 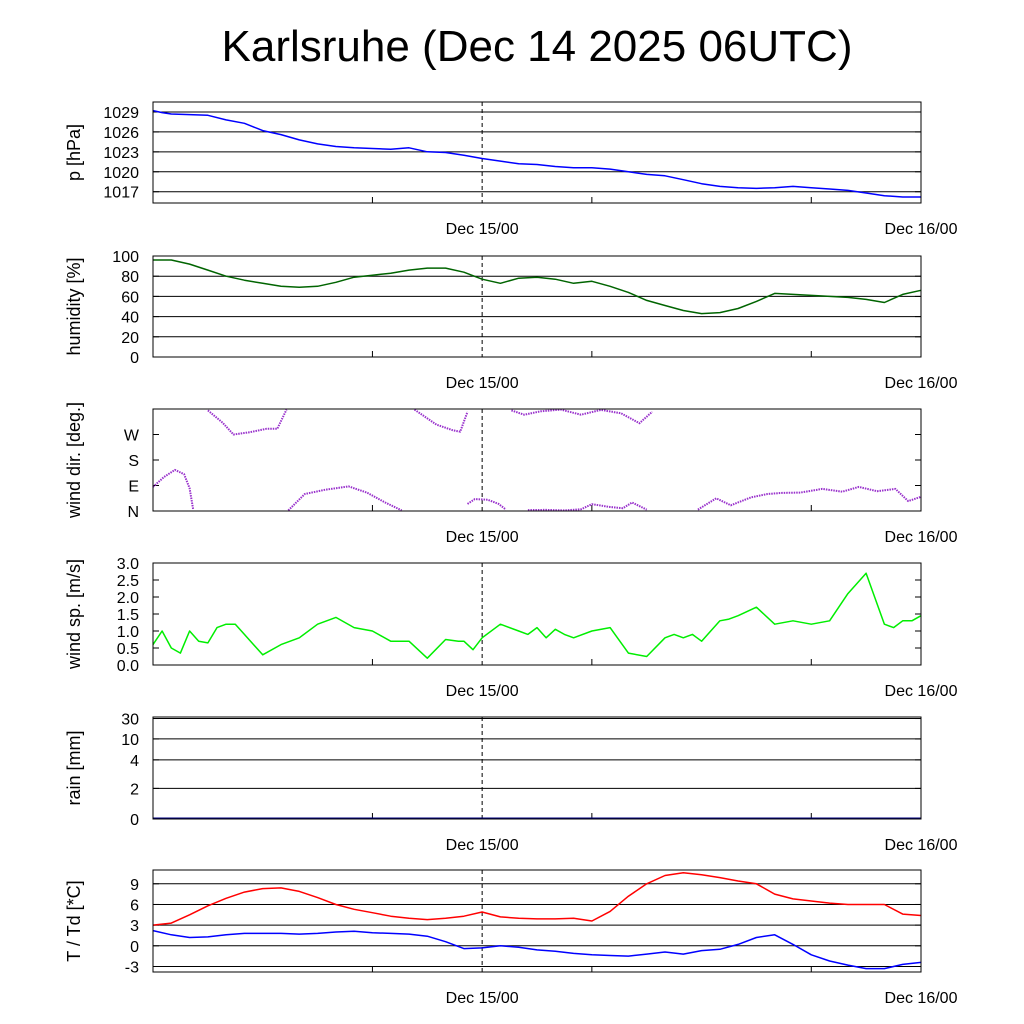 What do you see at coordinates (132, 967) in the screenshot?
I see `y-tick-label: -3` at bounding box center [132, 967].